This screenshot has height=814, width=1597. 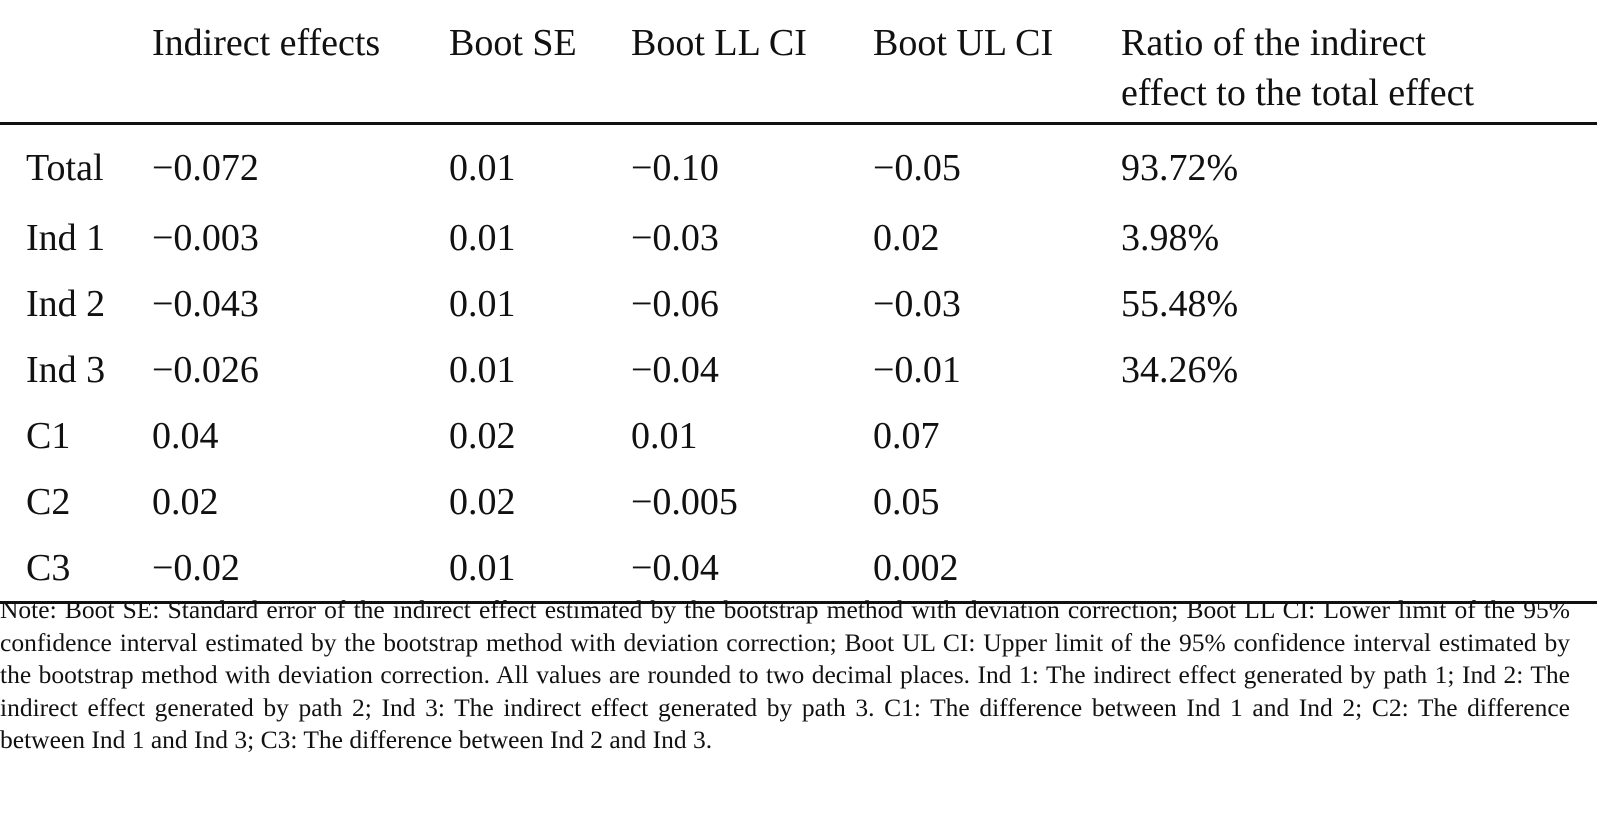 I want to click on table-row: C2 0.02 0.02 −0.005 0.05, so click(x=798, y=502).